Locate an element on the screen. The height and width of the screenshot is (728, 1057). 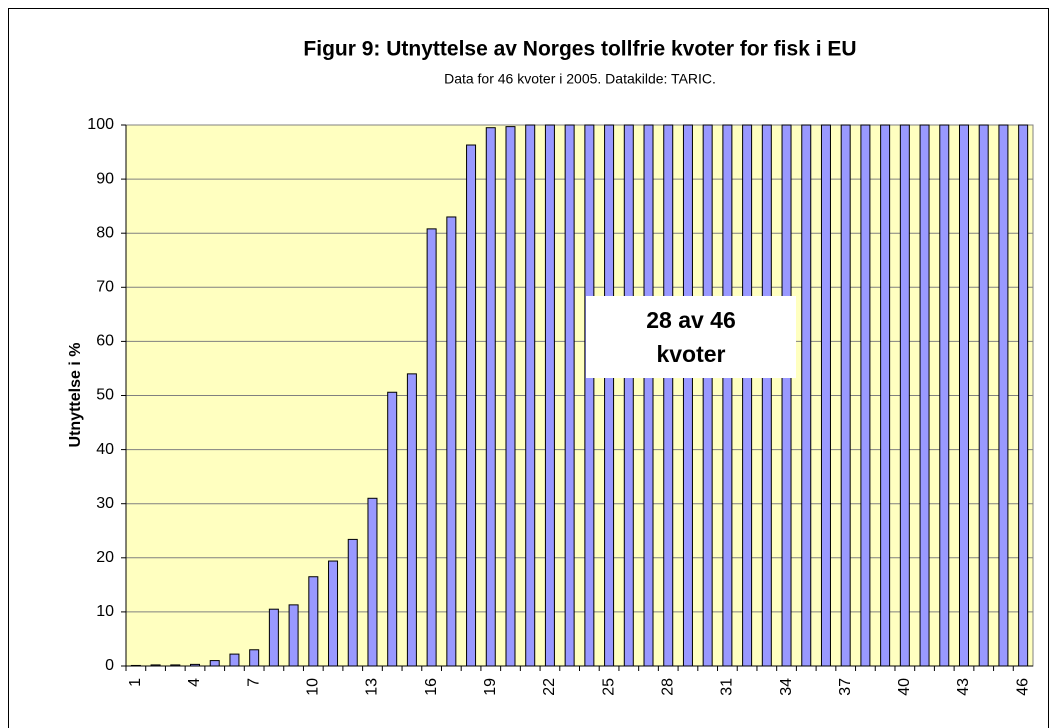
annotation: kvoter is located at coordinates (690, 354).